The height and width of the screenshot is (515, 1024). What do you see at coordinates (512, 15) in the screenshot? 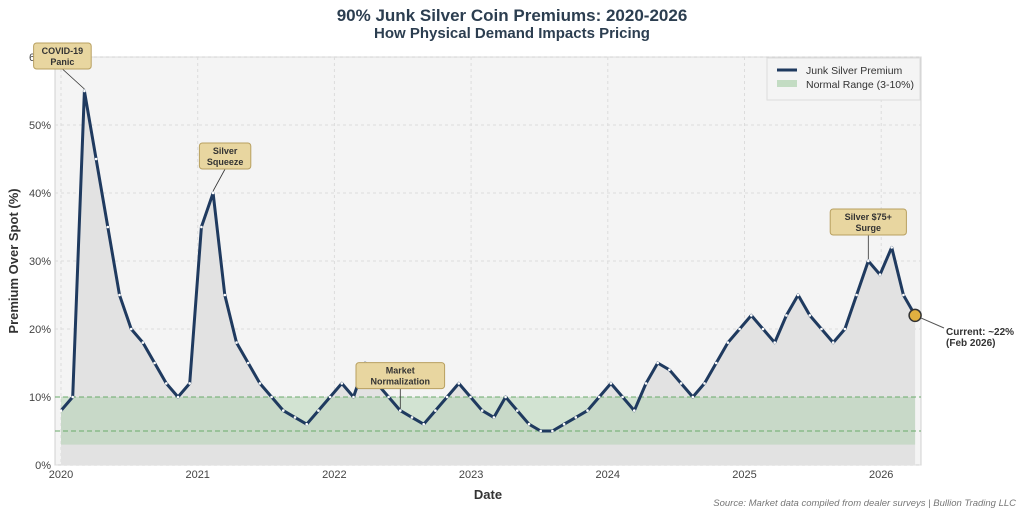
I see `chart-title: 90% Junk Silver Coin Premiums: 2020-2026` at bounding box center [512, 15].